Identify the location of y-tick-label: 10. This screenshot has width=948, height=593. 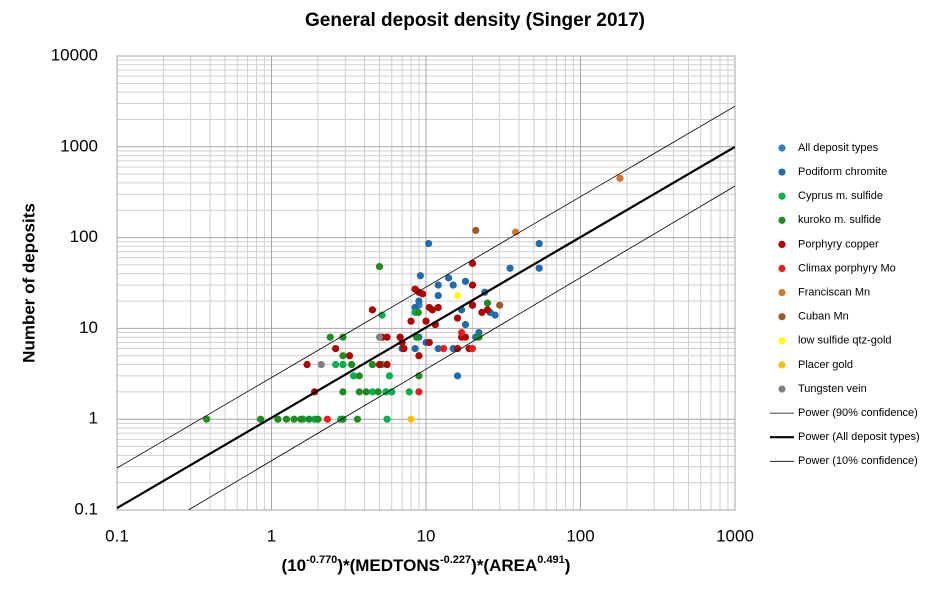
(88, 327).